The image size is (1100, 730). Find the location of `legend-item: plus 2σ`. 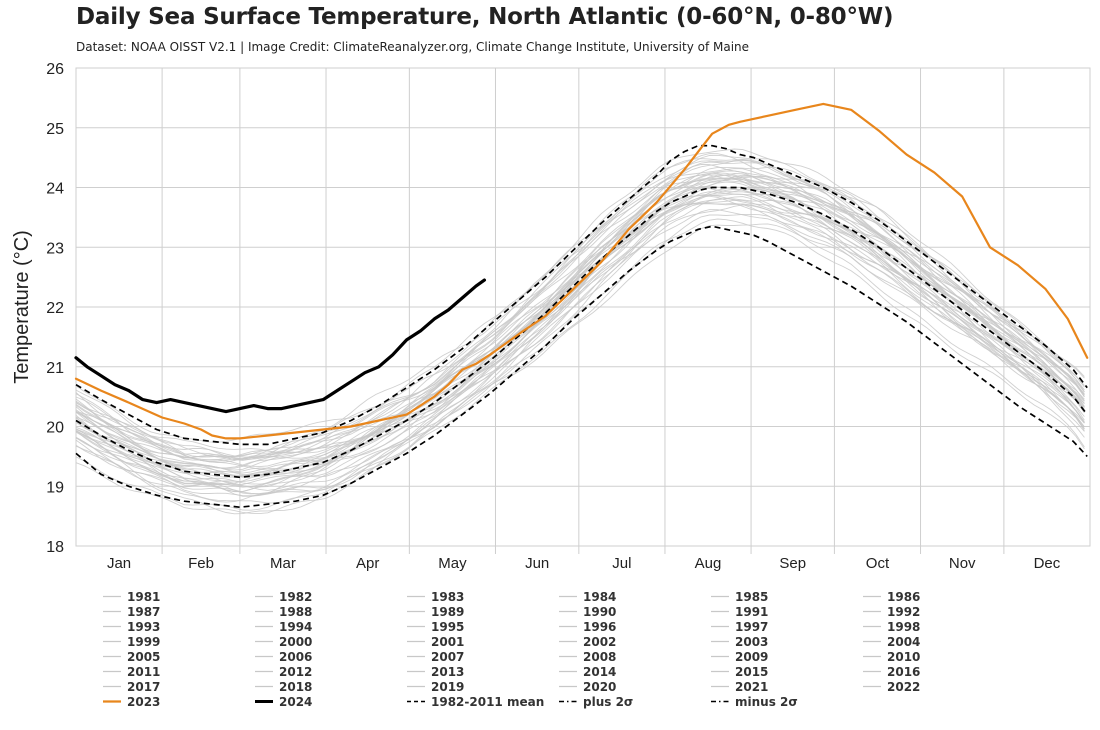

legend-item: plus 2σ is located at coordinates (596, 701).